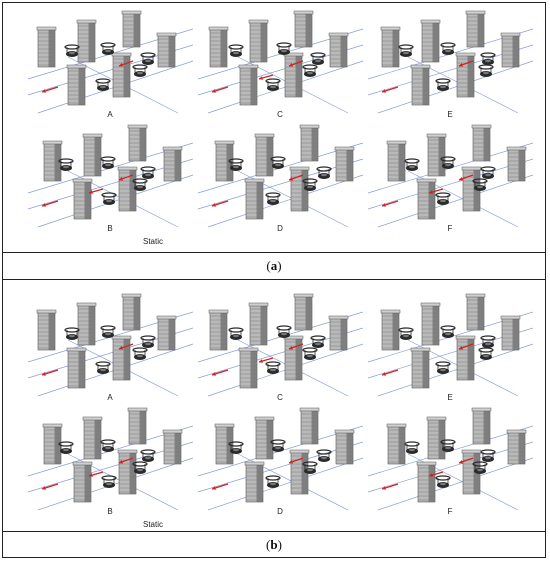  I want to click on caption-b-letter: b, so click(274, 544).